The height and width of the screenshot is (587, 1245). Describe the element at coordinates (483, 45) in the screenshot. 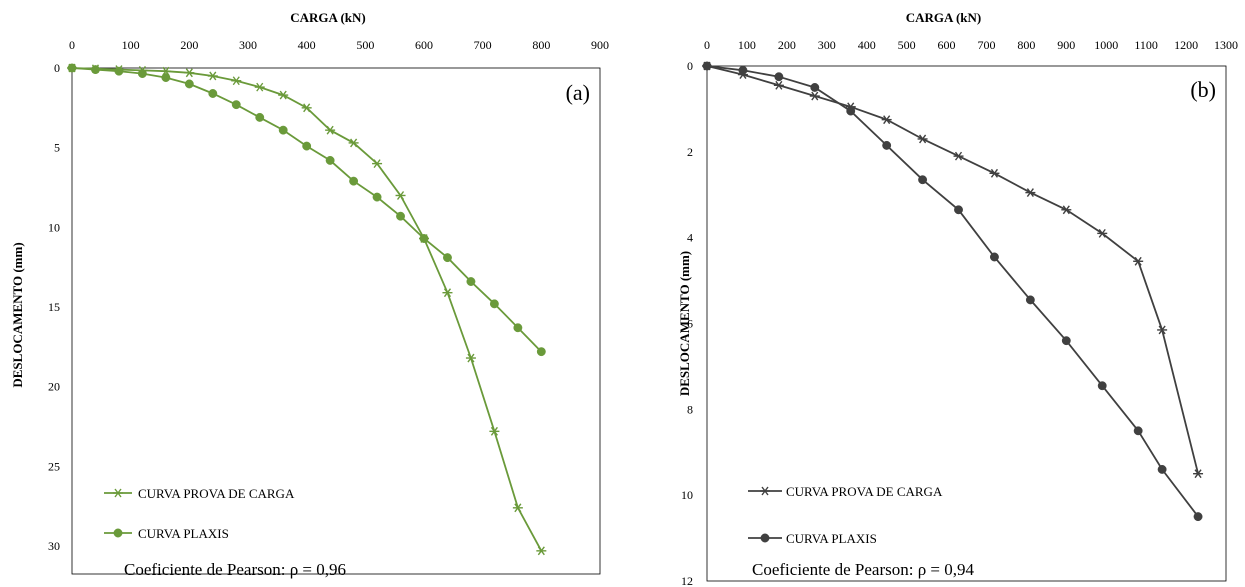

I see `x-tick-label: 700` at that location.